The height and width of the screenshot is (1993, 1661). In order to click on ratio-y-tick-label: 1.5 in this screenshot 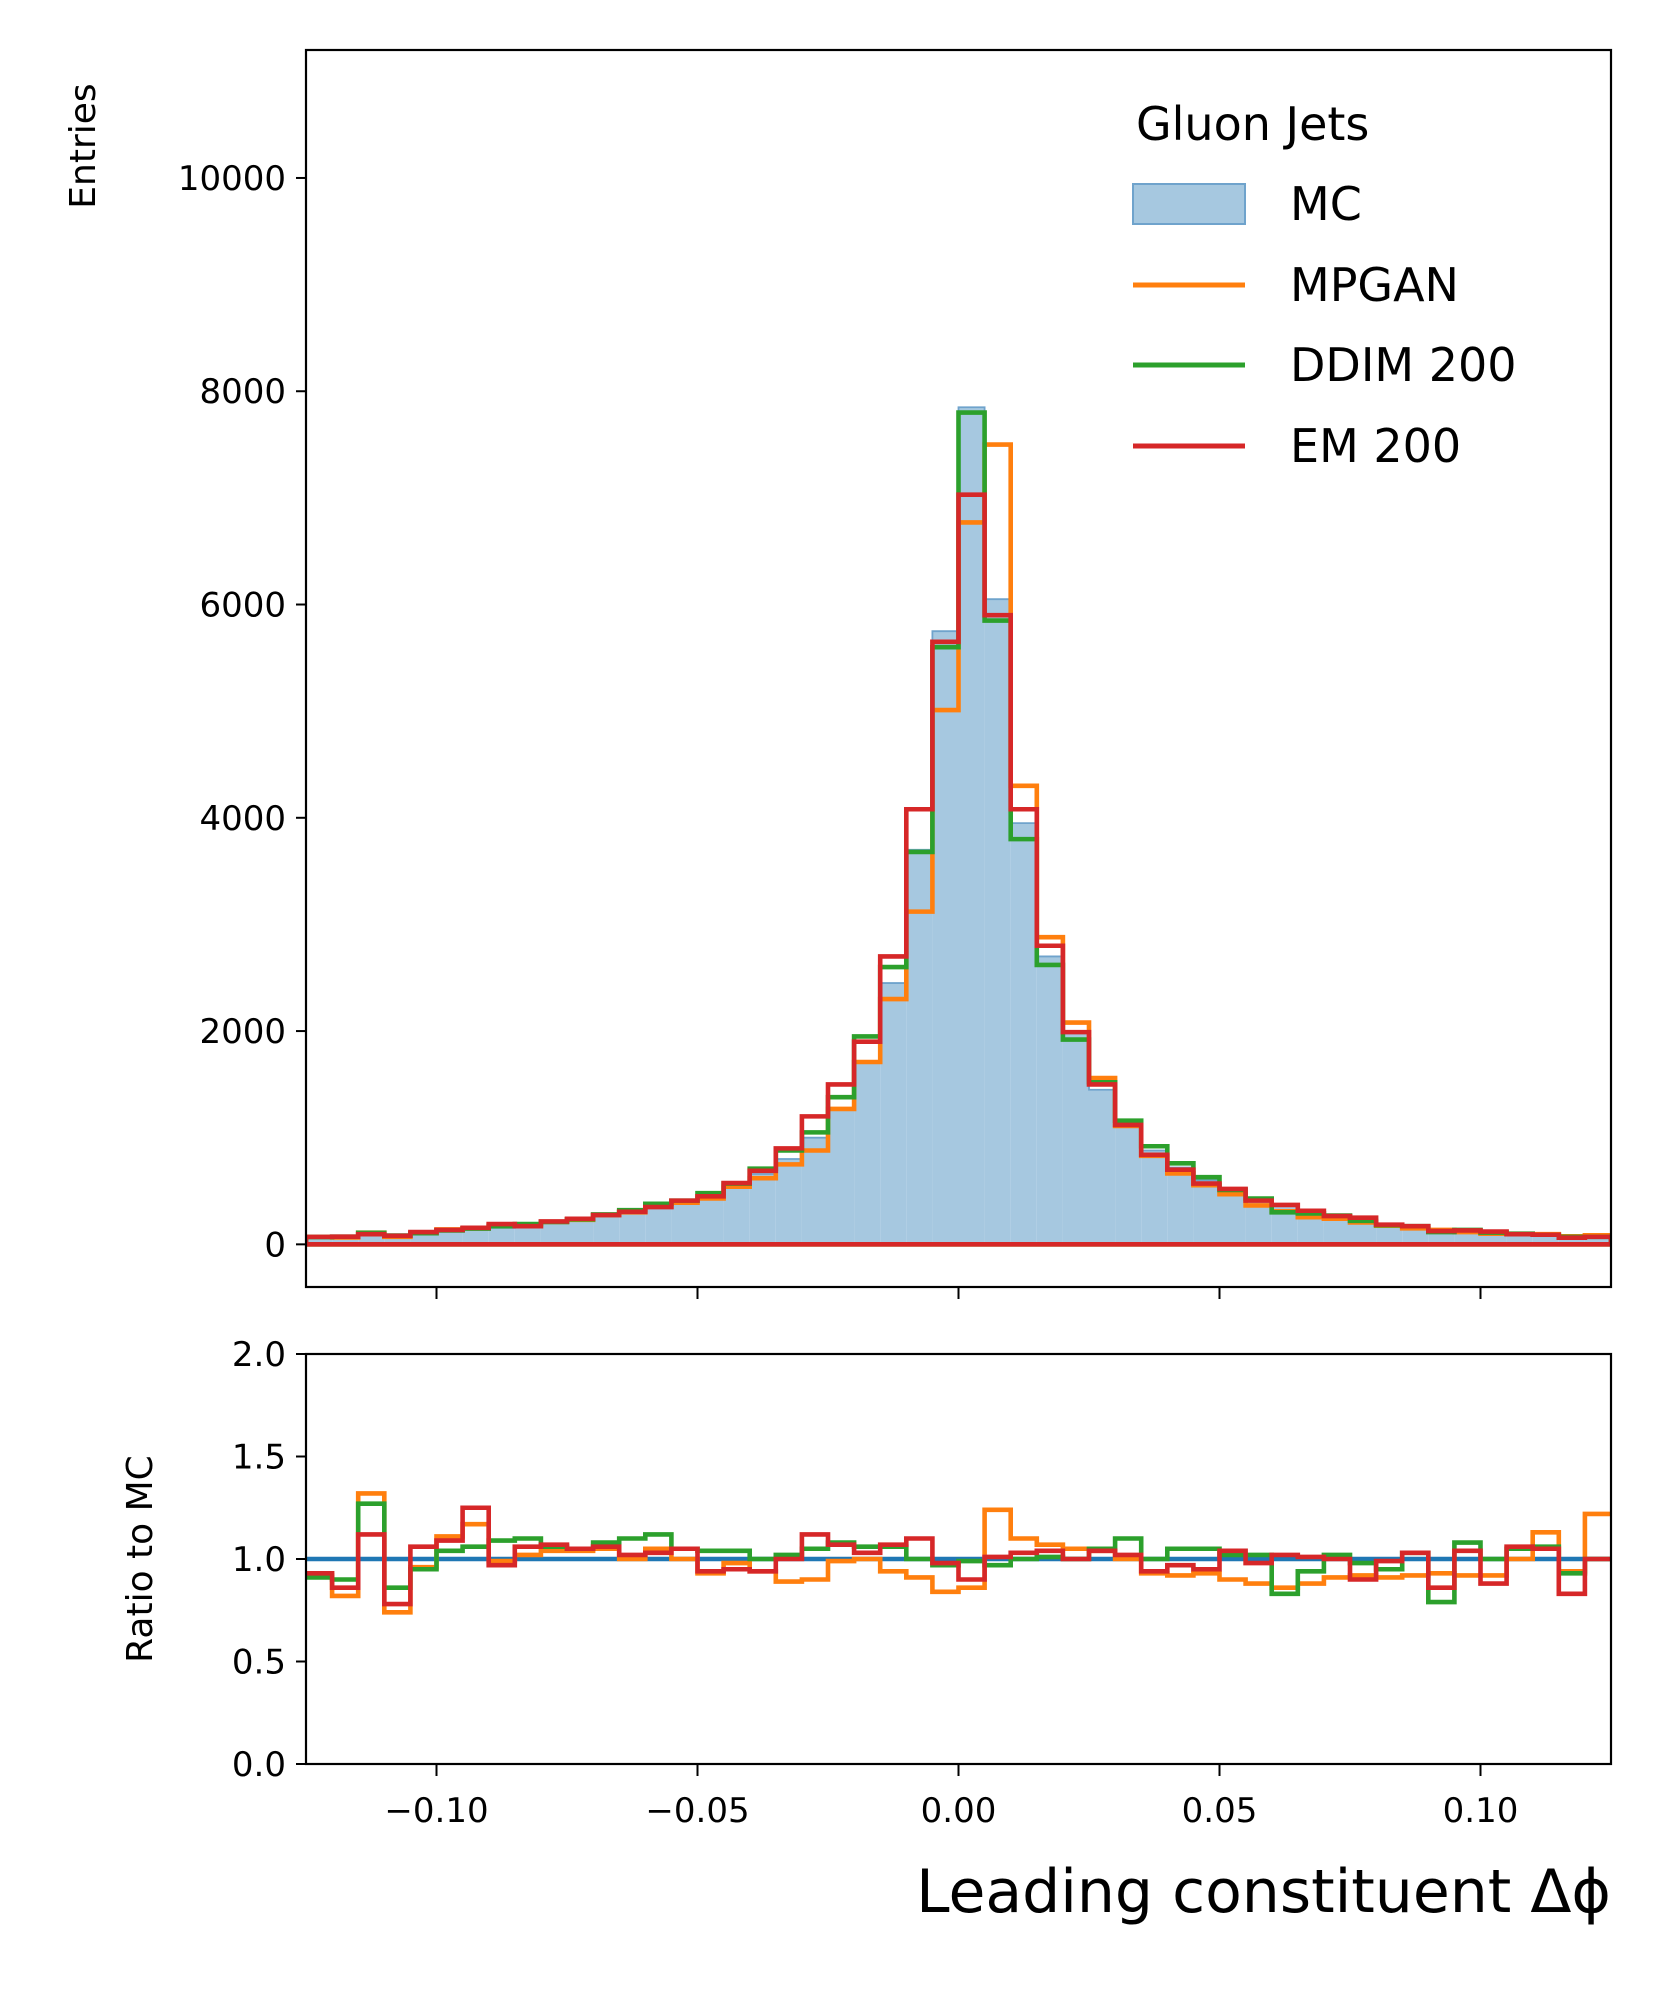, I will do `click(259, 1458)`.